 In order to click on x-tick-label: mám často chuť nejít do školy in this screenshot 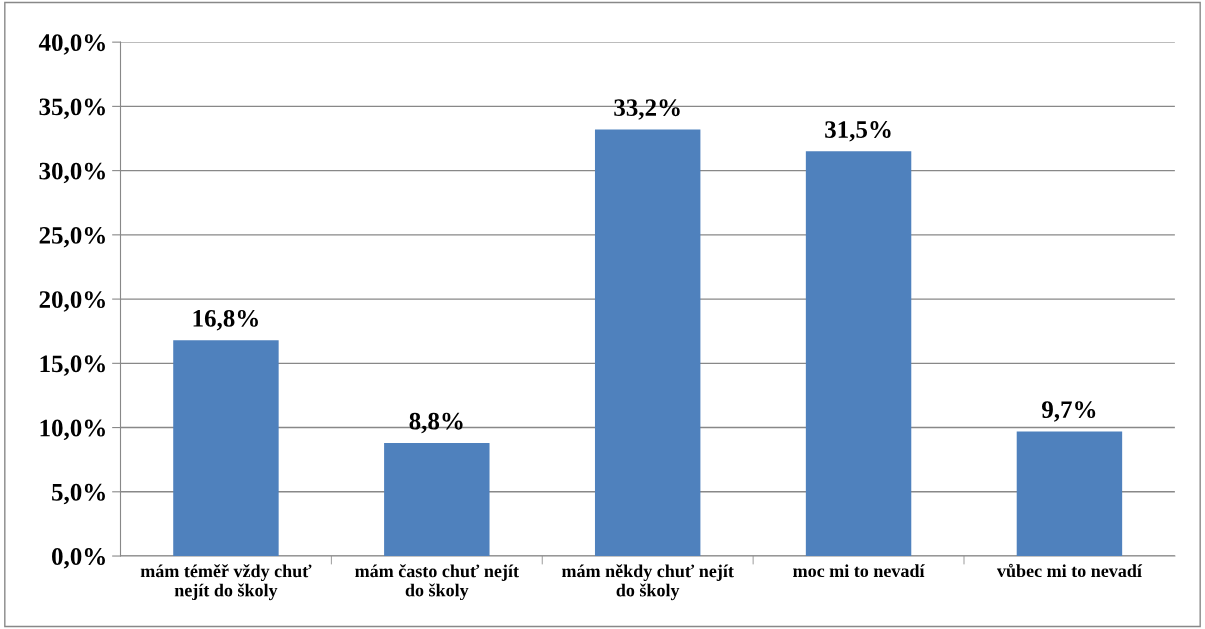, I will do `click(437, 582)`.